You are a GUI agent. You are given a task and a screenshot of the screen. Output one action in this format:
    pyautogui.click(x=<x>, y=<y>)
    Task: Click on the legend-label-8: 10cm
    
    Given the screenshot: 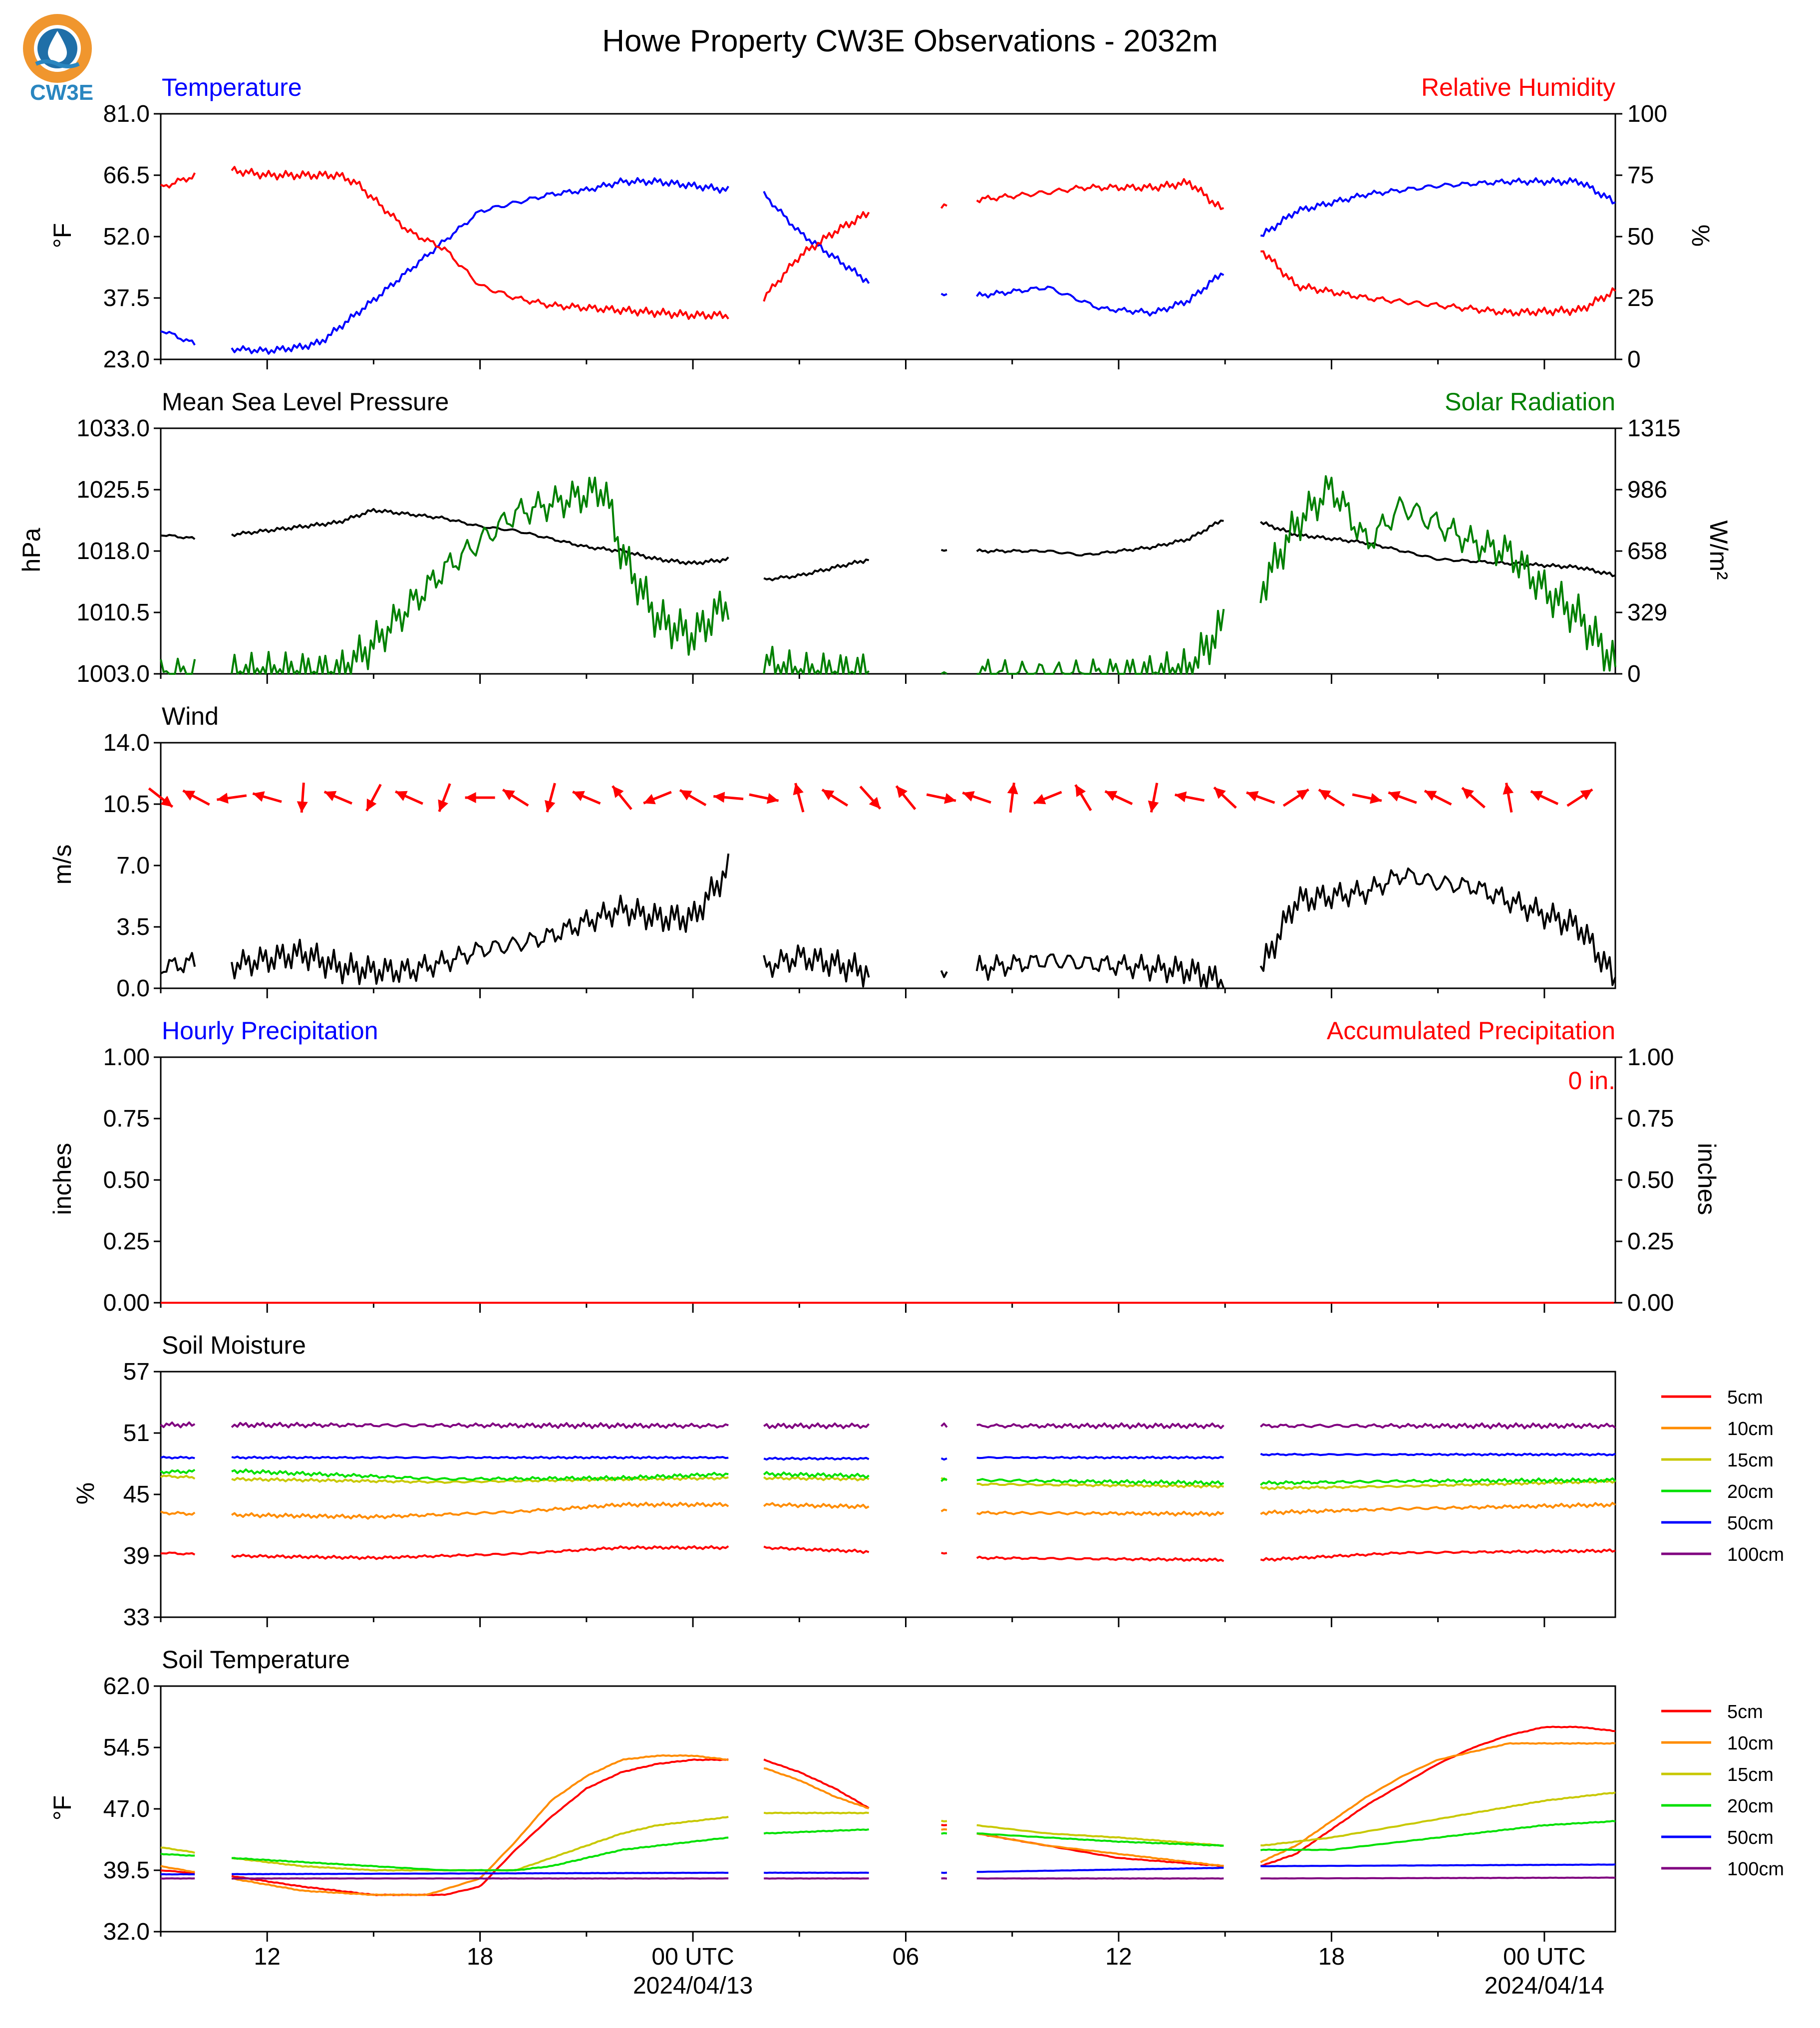 What is the action you would take?
    pyautogui.click(x=1750, y=1743)
    